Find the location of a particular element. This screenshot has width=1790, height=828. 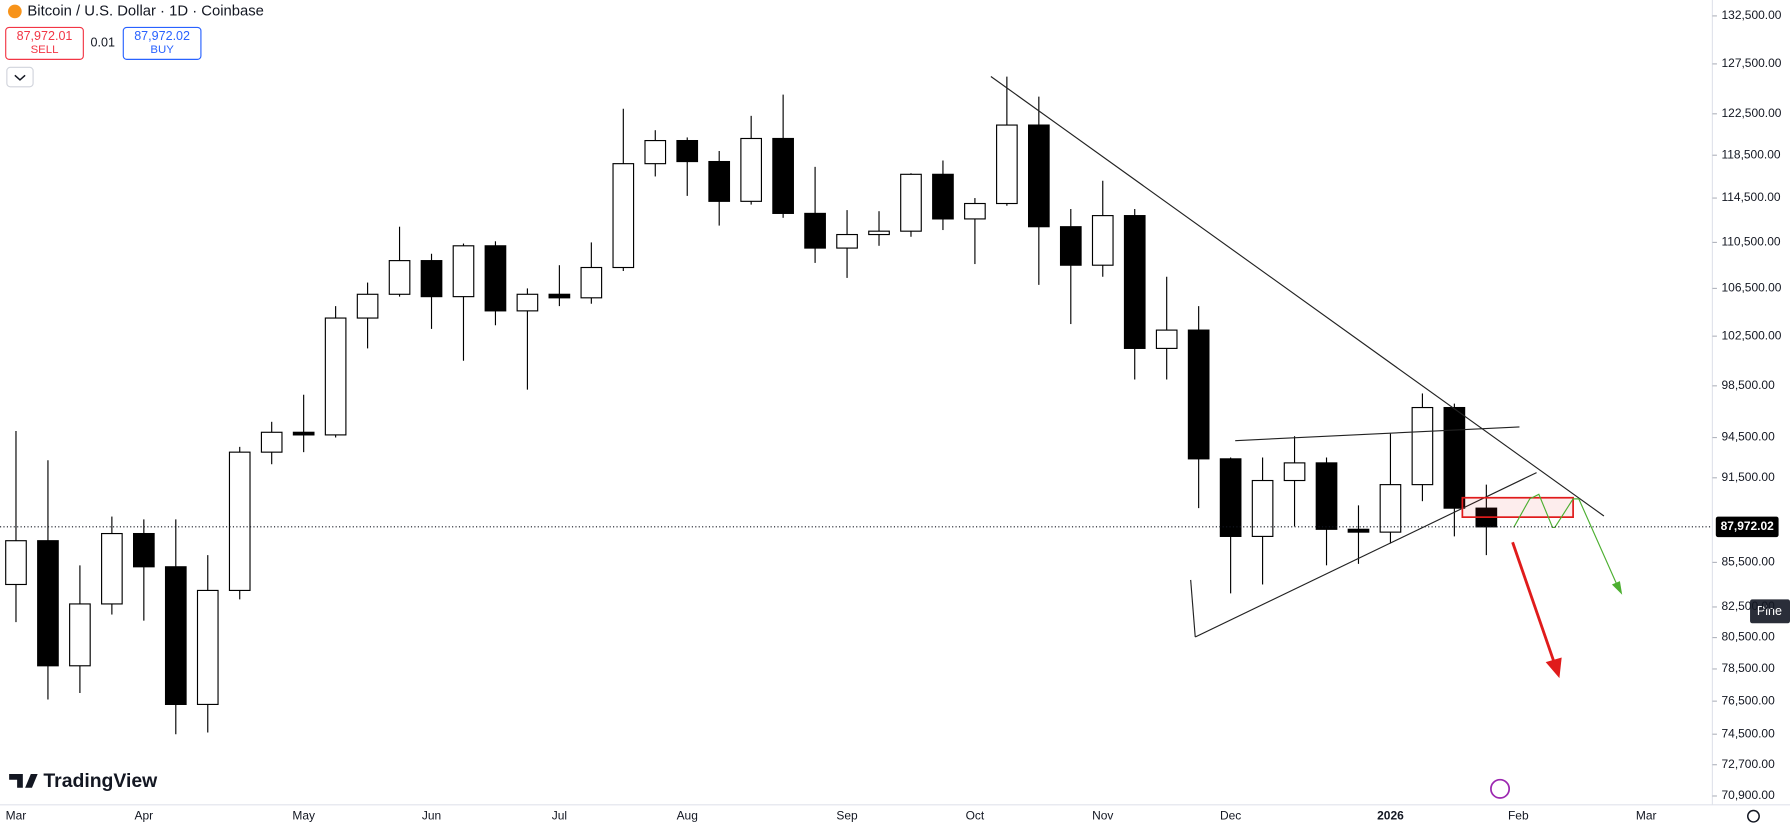

chevron is located at coordinates (20, 77).